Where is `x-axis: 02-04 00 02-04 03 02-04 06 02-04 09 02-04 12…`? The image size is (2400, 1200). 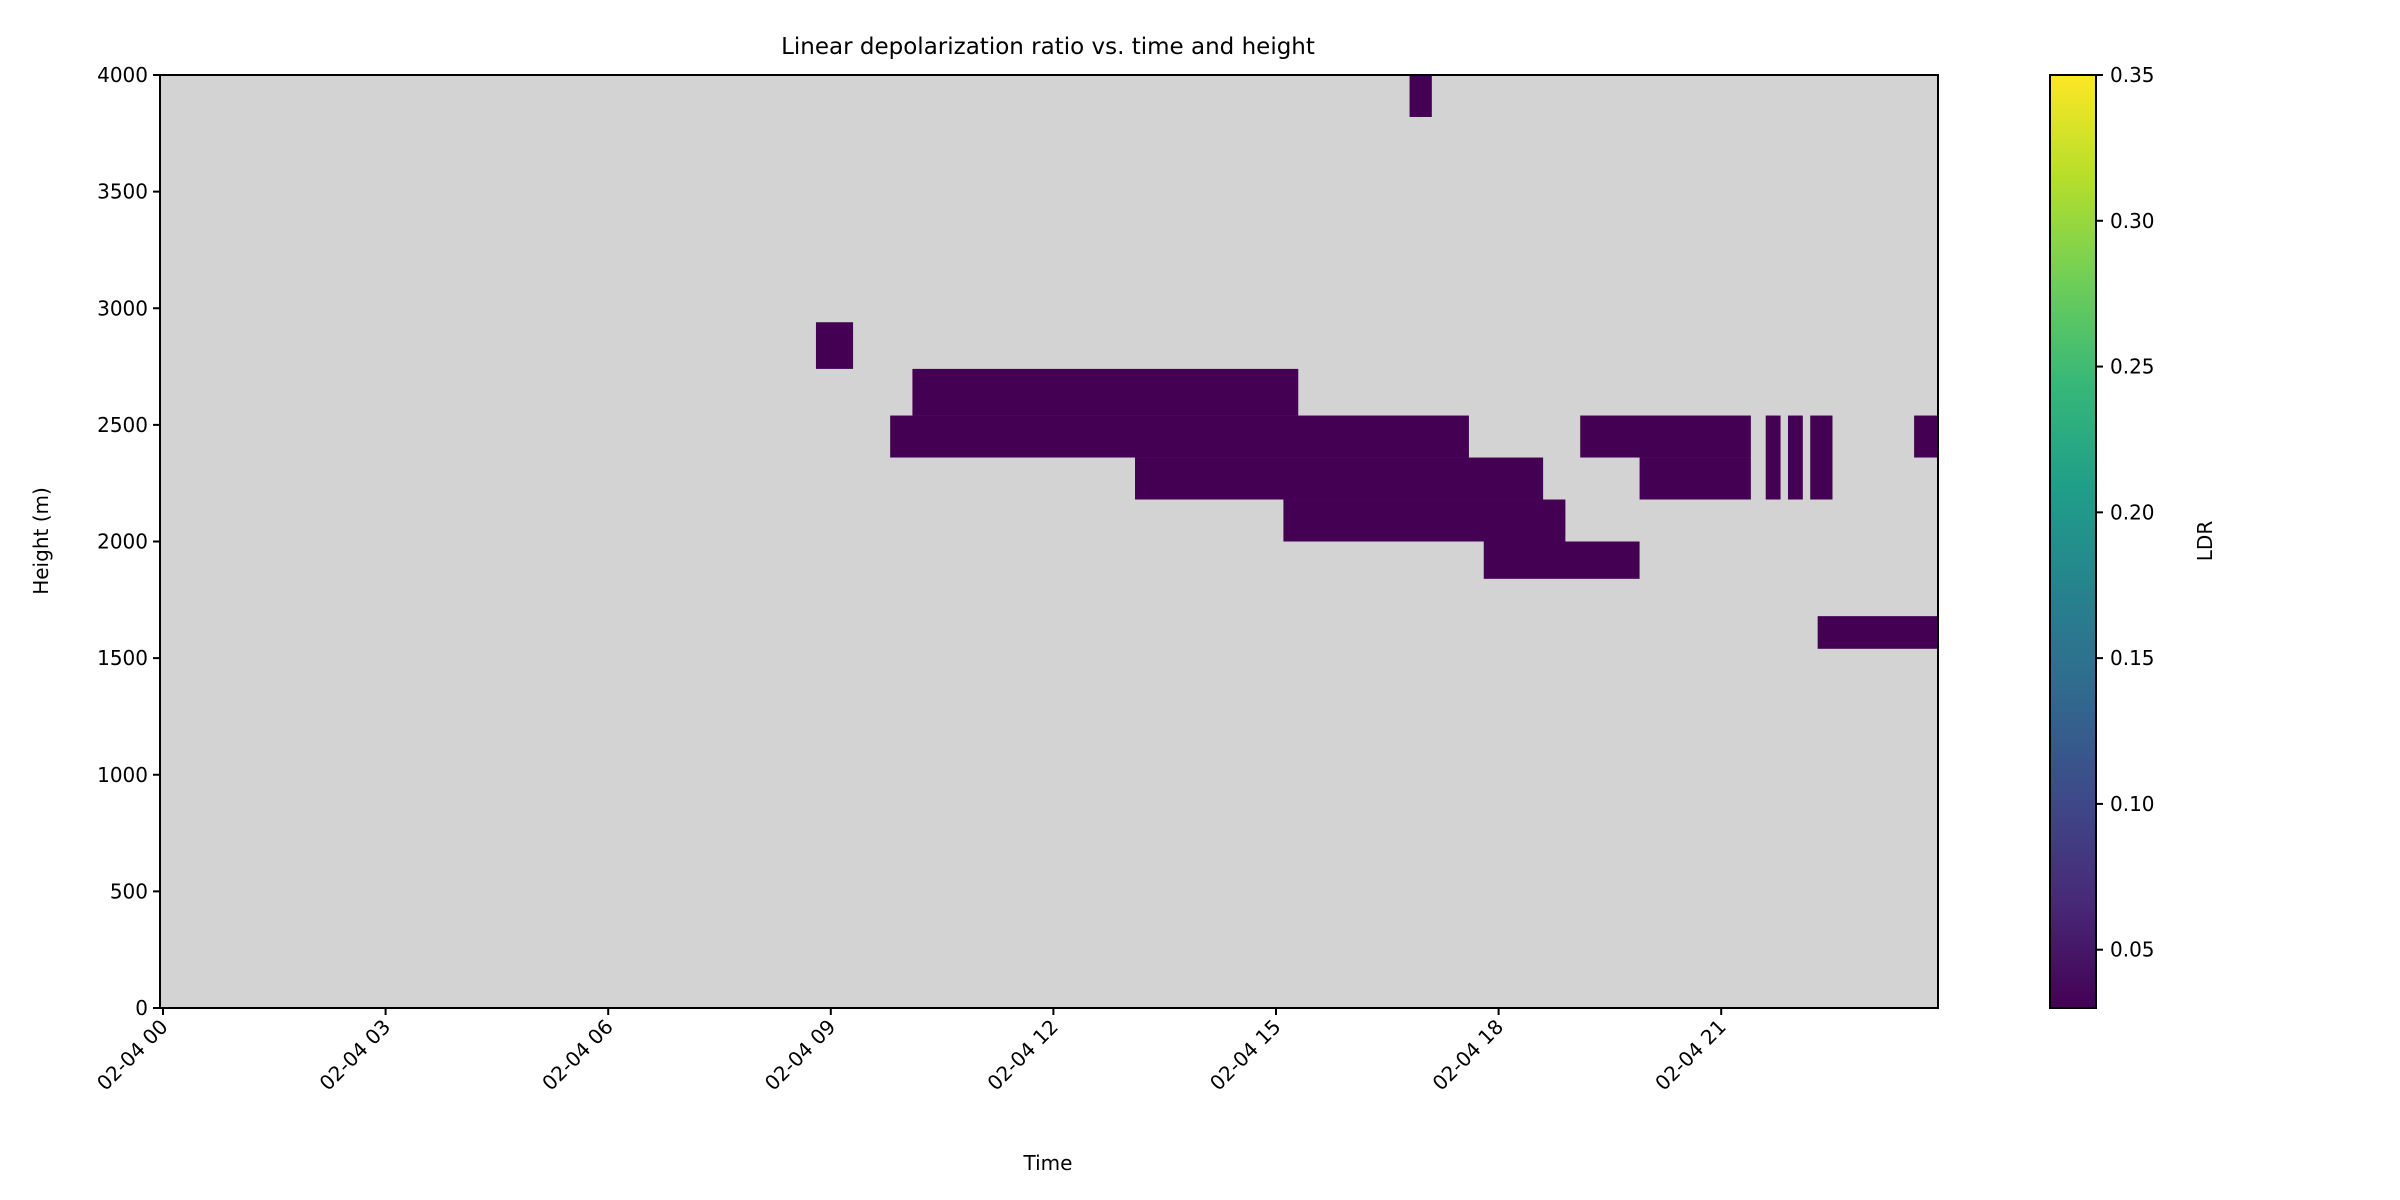 x-axis: 02-04 00 02-04 03 02-04 06 02-04 09 02-04 12… is located at coordinates (911, 1051).